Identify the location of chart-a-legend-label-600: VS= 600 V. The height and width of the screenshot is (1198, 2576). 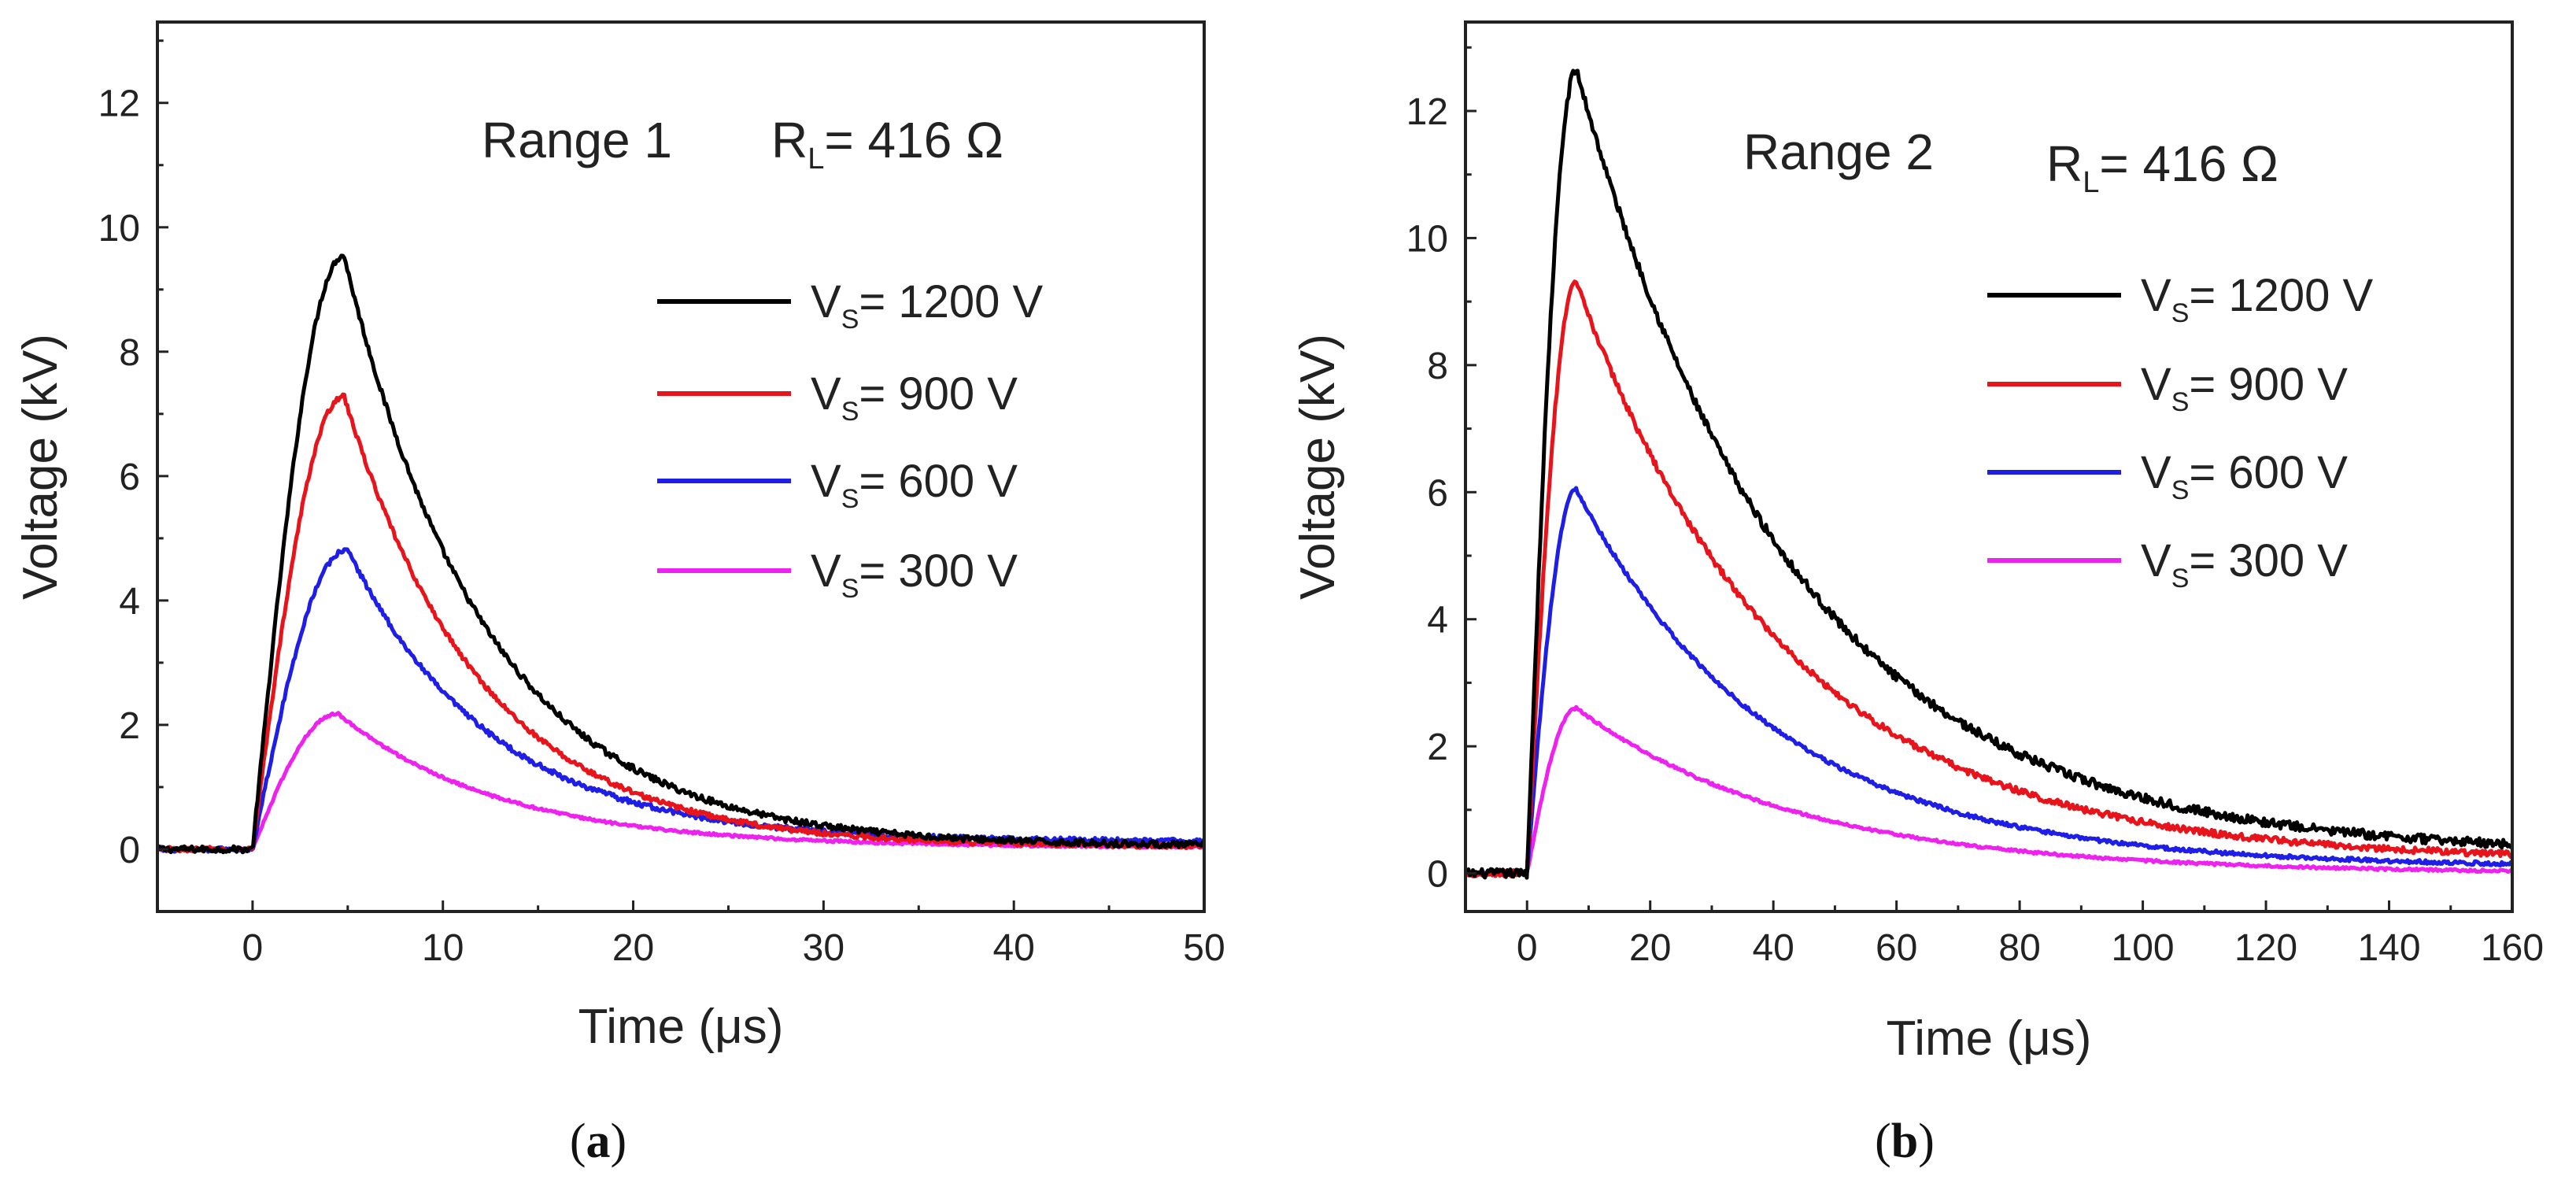
(915, 485).